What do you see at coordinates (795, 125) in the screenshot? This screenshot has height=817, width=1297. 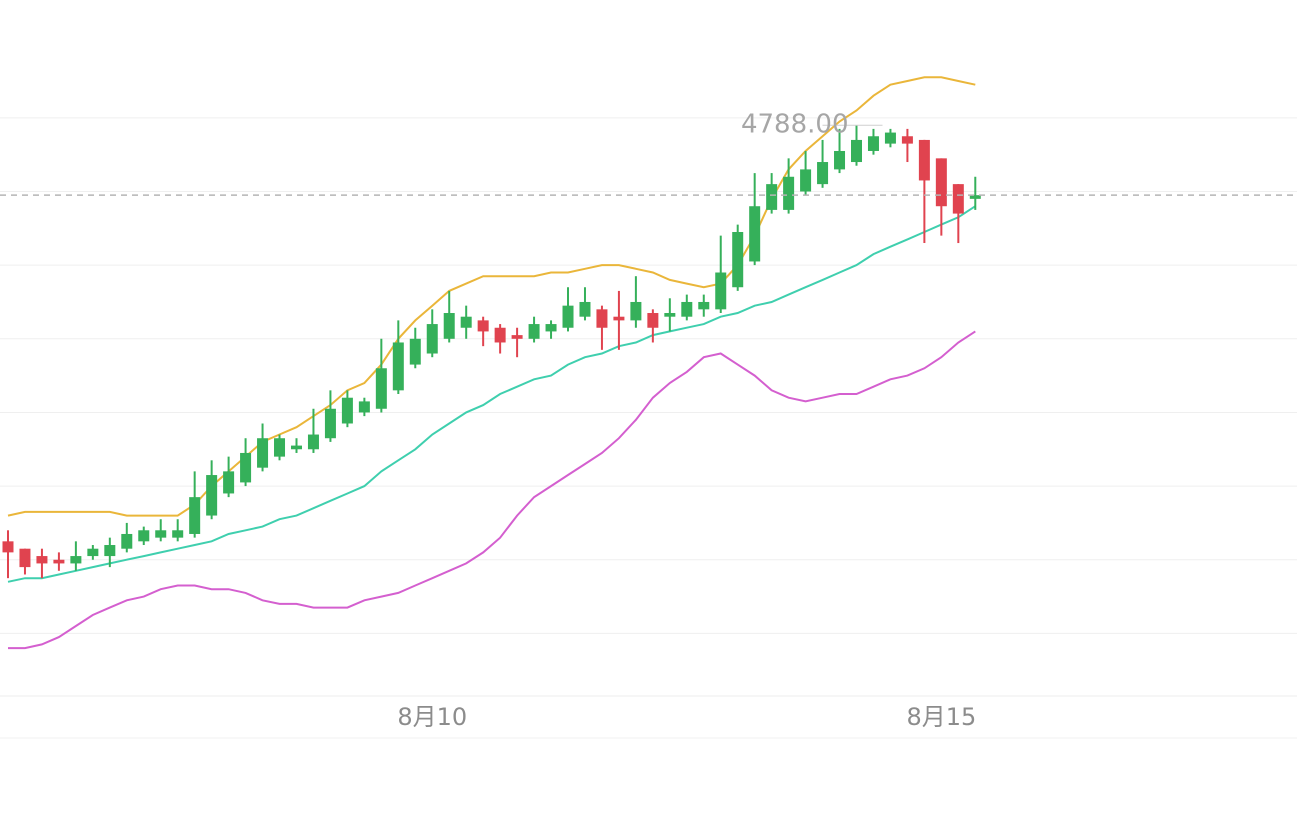 I see `max-high-label: 4788.00` at bounding box center [795, 125].